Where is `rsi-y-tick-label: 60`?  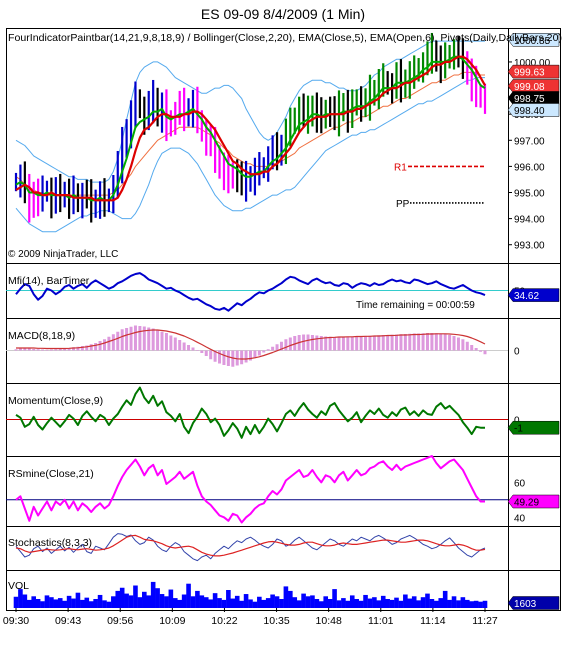
rsi-y-tick-label: 60 is located at coordinates (520, 483).